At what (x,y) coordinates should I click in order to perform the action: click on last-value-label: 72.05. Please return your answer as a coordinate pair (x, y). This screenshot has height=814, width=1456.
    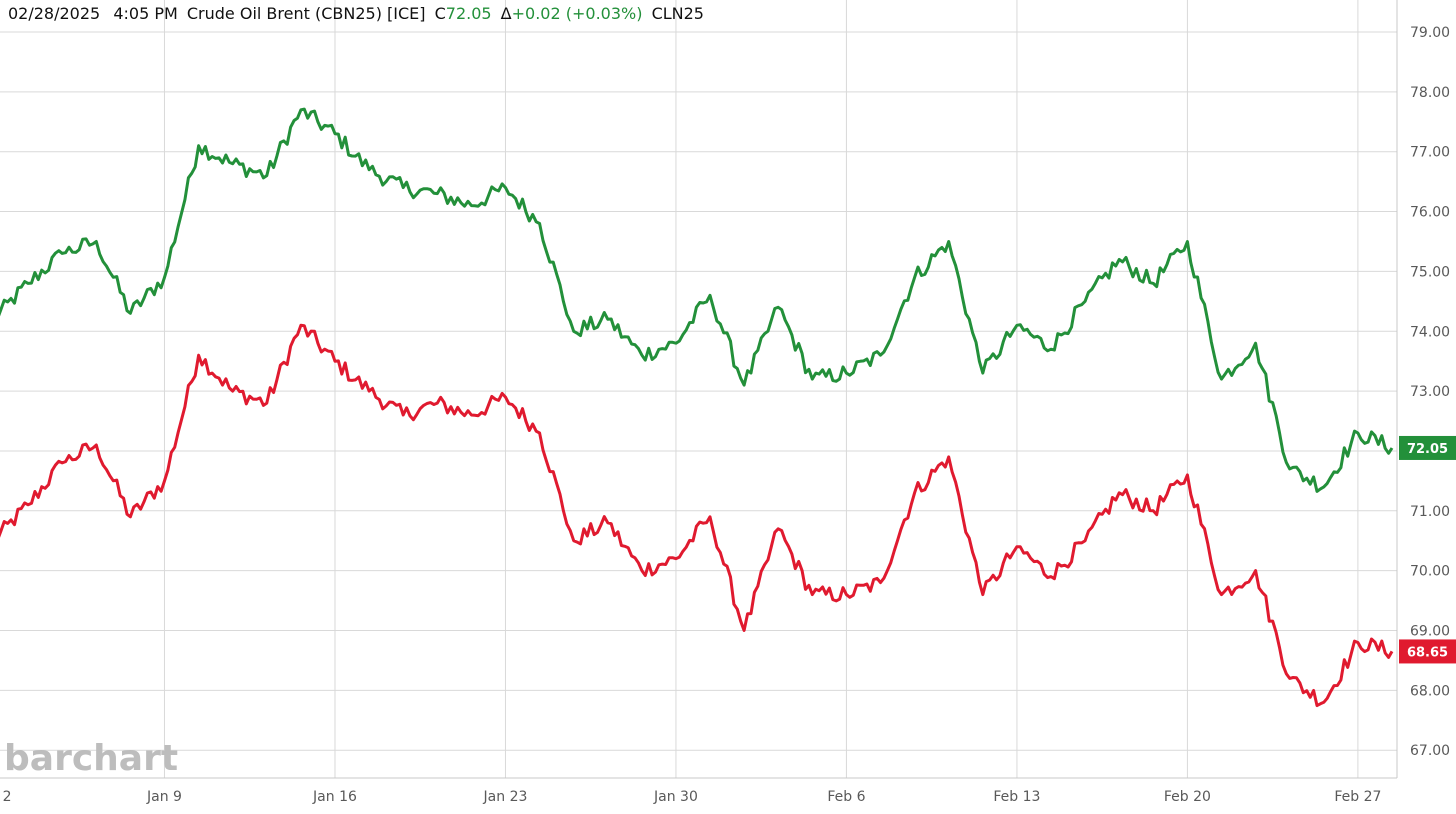
    Looking at the image, I should click on (1427, 449).